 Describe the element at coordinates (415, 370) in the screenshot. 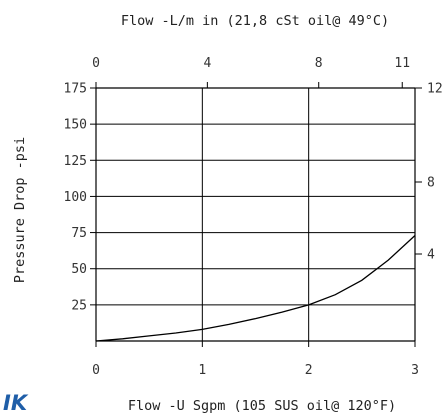

I see `x-tick-label: 3` at that location.